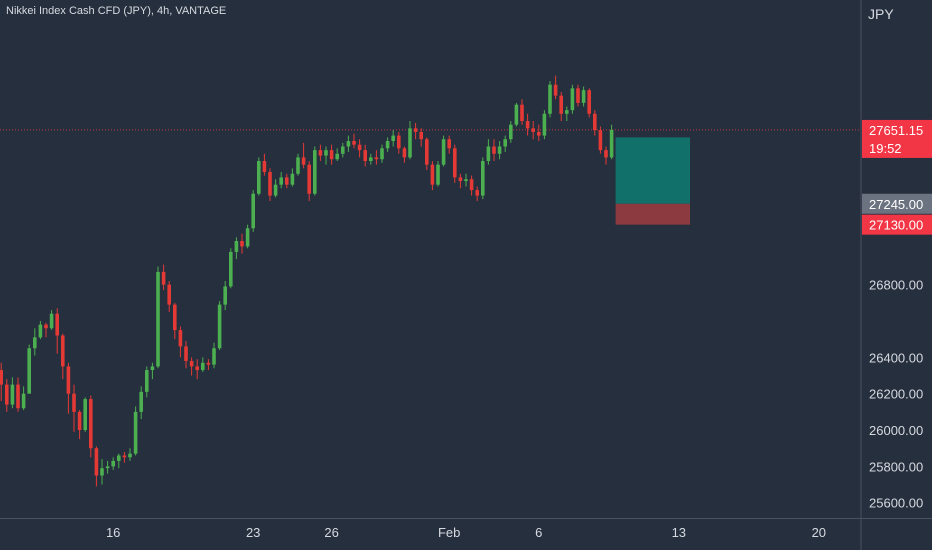  I want to click on entry-price-badge-bg, so click(897, 203).